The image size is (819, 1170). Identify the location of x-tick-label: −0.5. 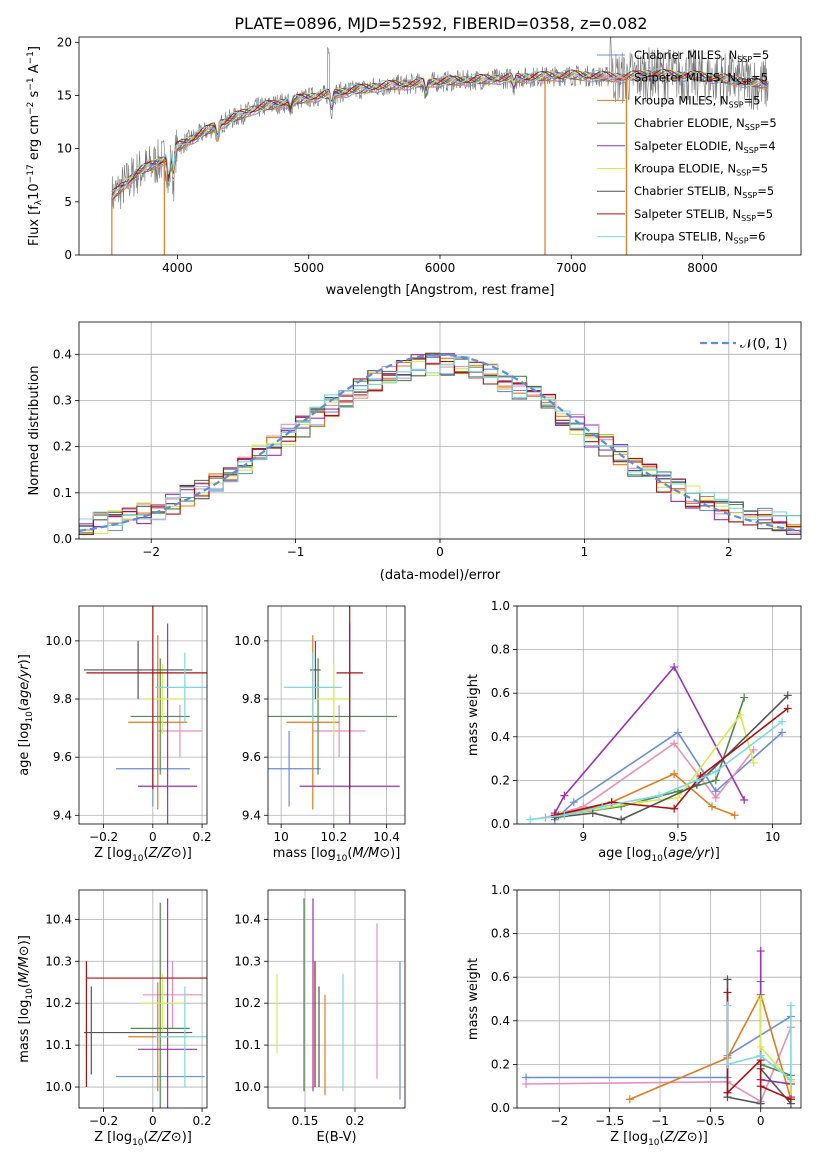
(710, 1121).